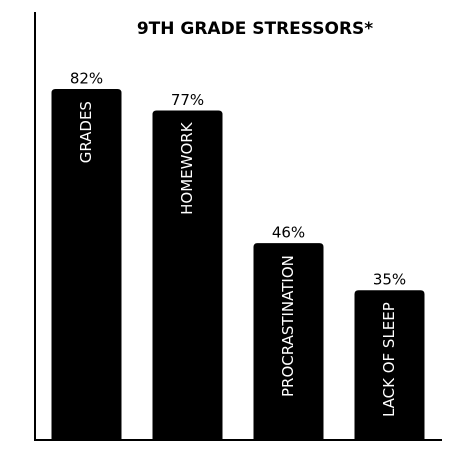  Describe the element at coordinates (288, 233) in the screenshot. I see `value-label: 46%` at that location.